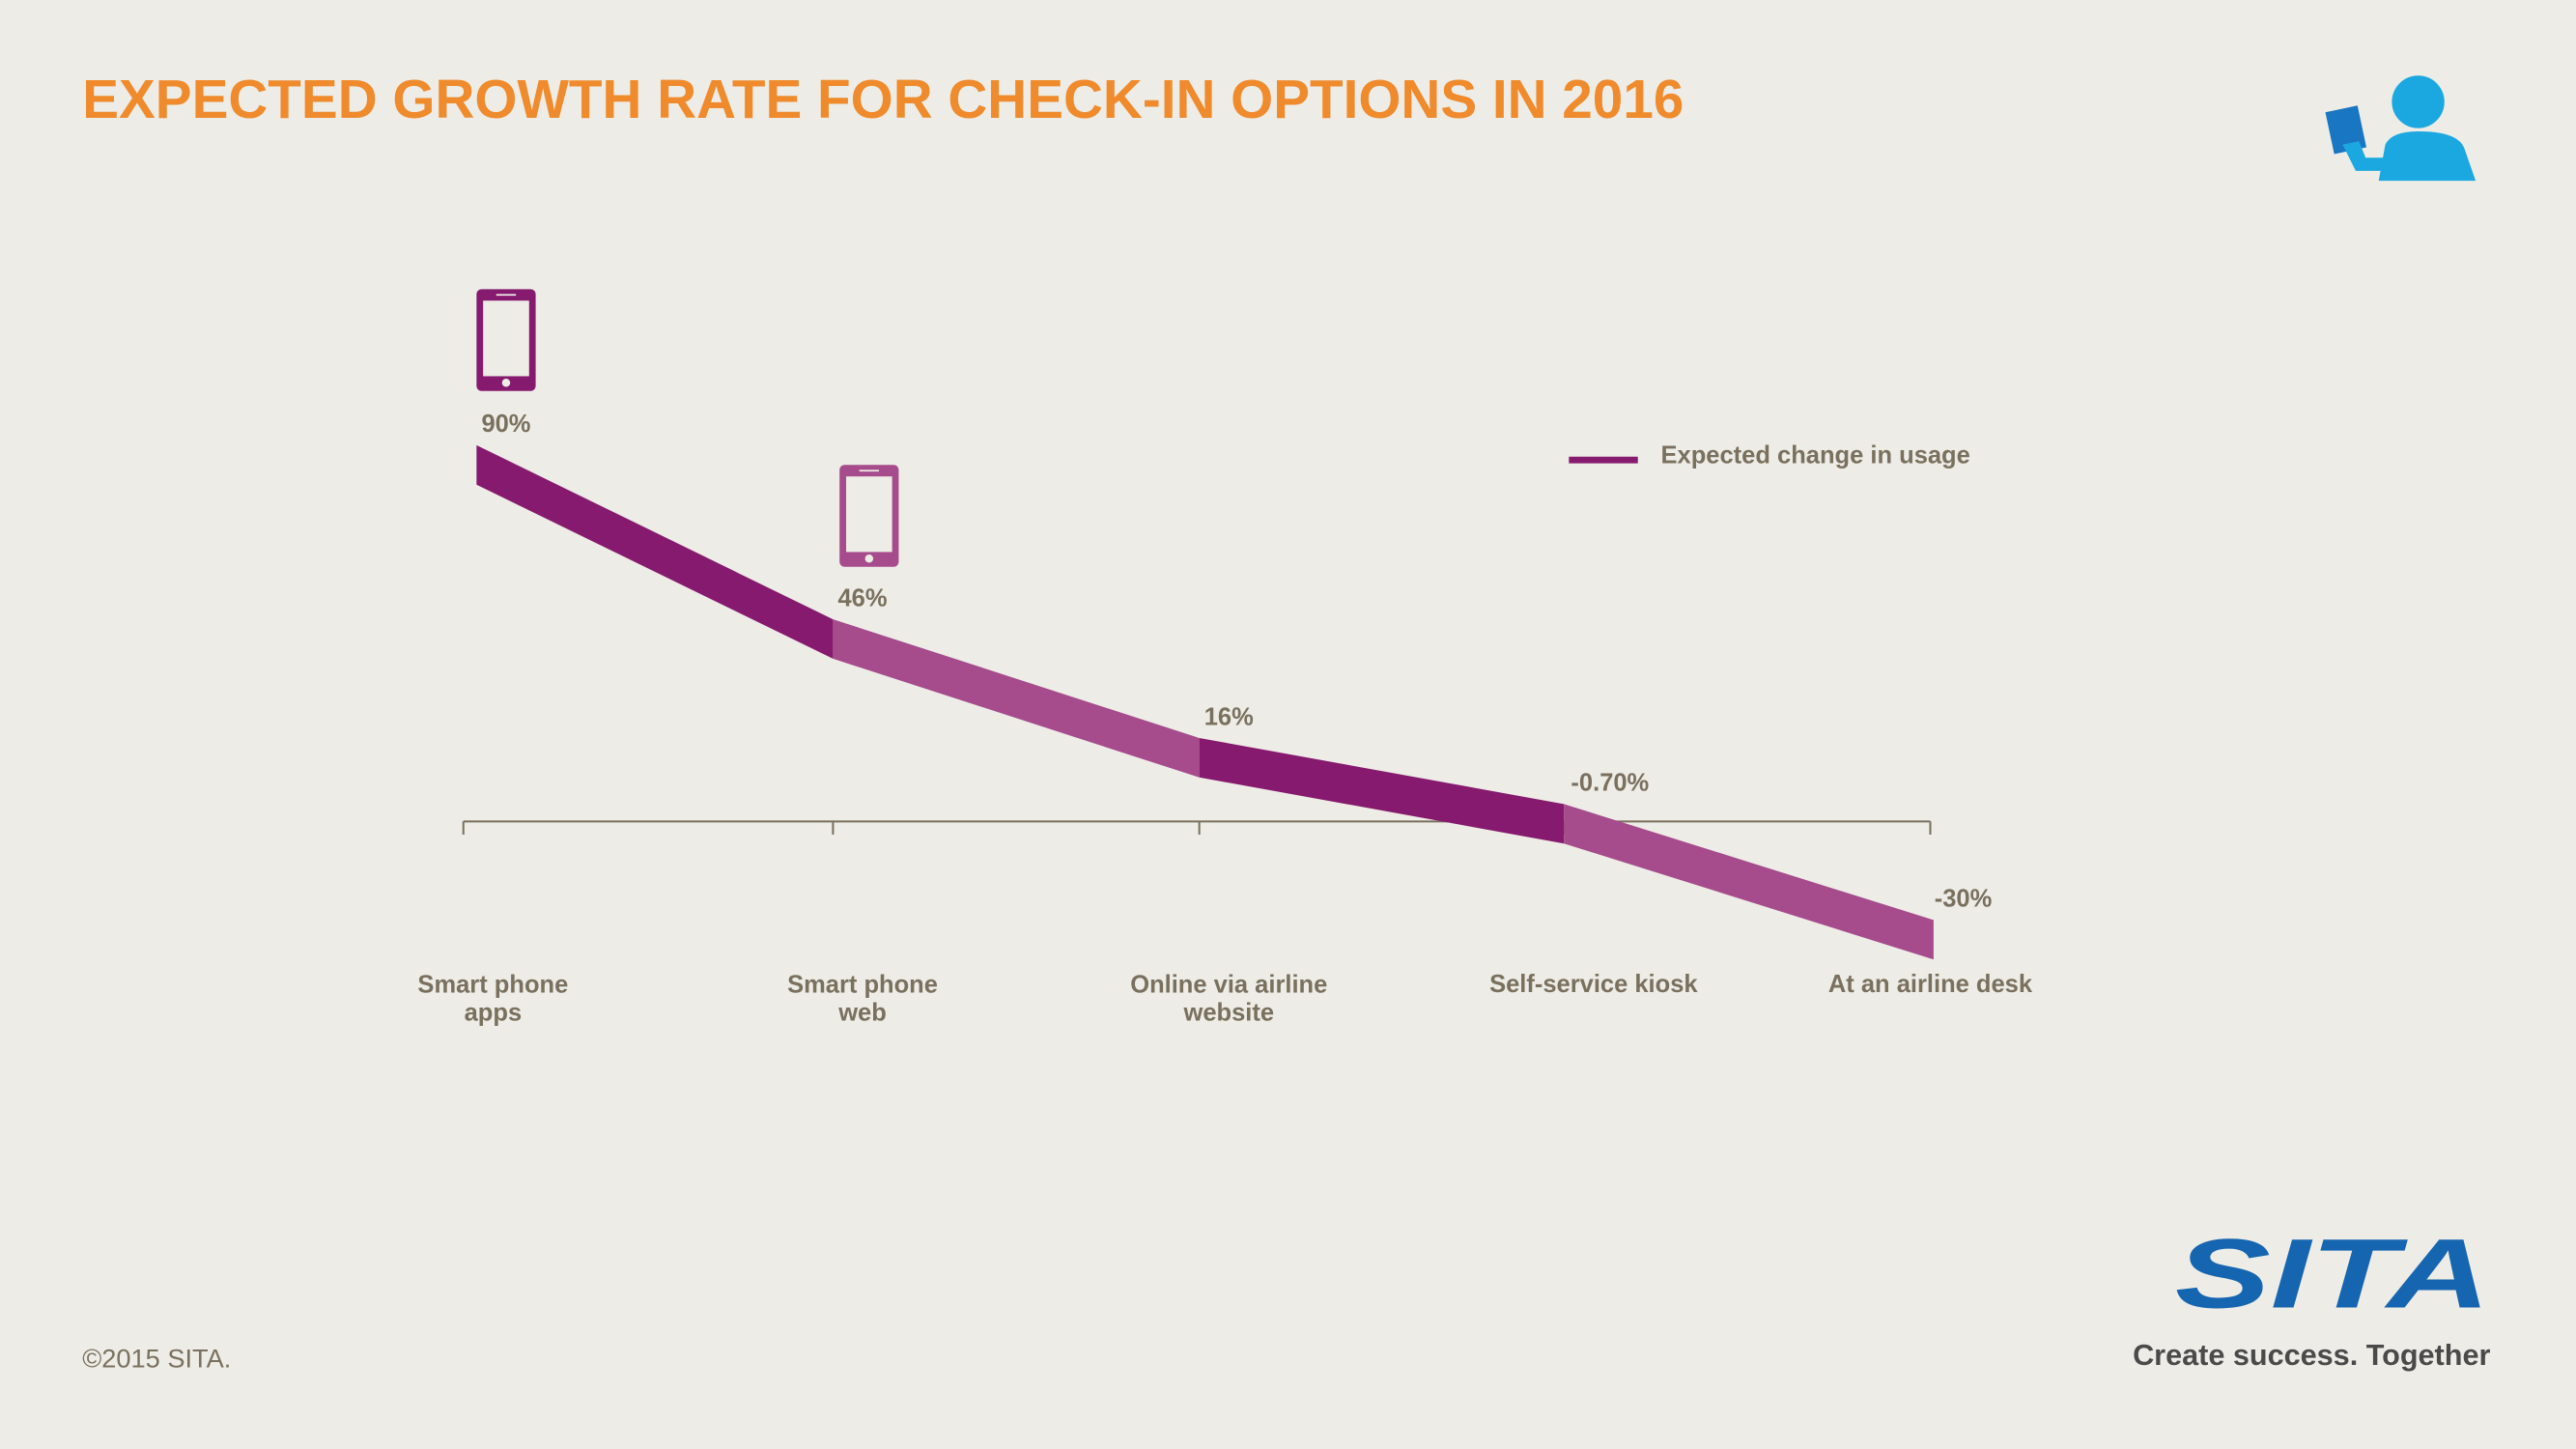  I want to click on value-label: -30%, so click(1964, 899).